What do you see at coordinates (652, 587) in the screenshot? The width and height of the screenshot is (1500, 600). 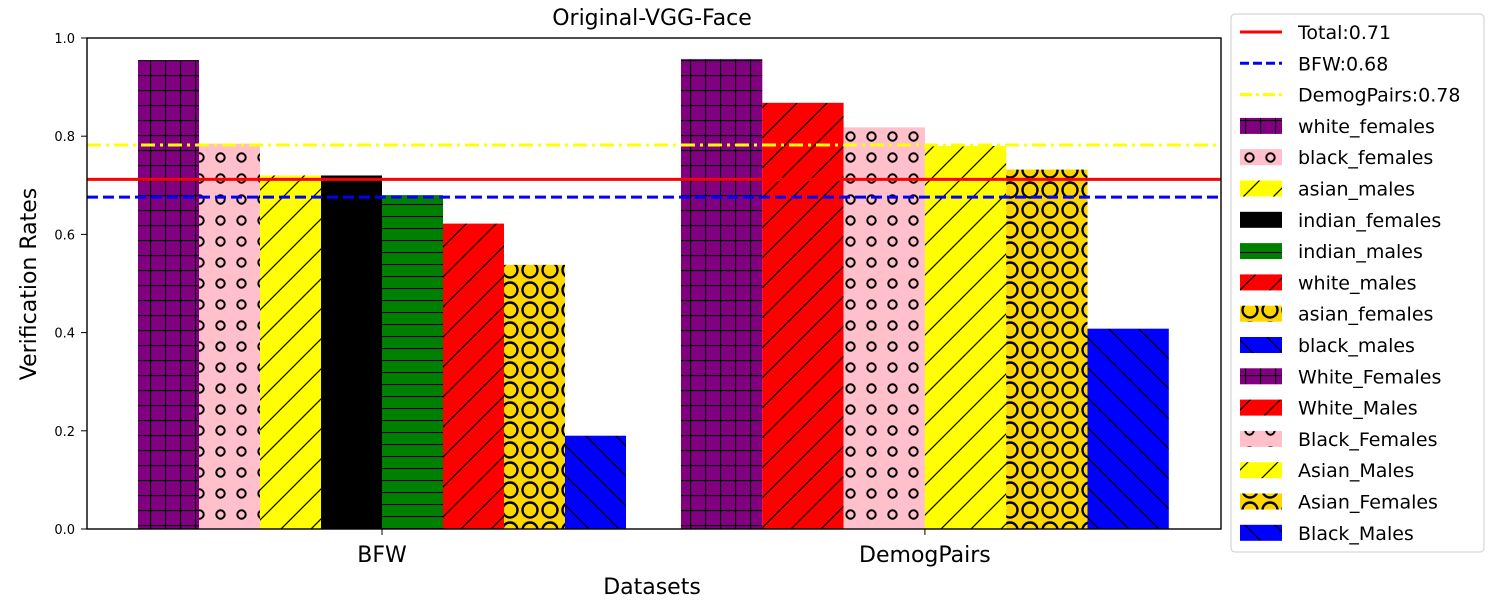 I see `x-axis-label: Datasets` at bounding box center [652, 587].